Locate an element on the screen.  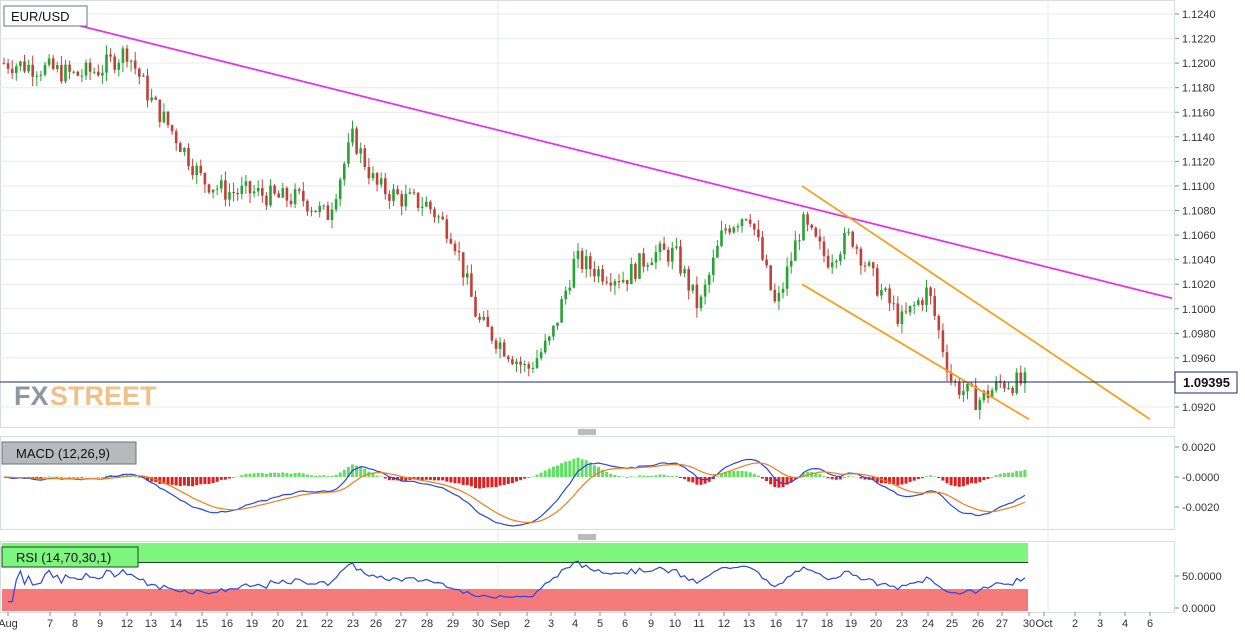
macd-label-box is located at coordinates (69, 453).